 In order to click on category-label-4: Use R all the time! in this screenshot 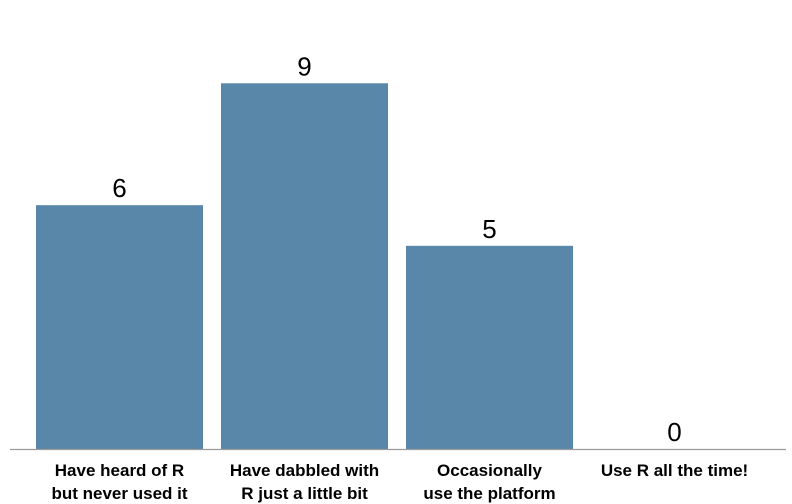, I will do `click(674, 470)`.